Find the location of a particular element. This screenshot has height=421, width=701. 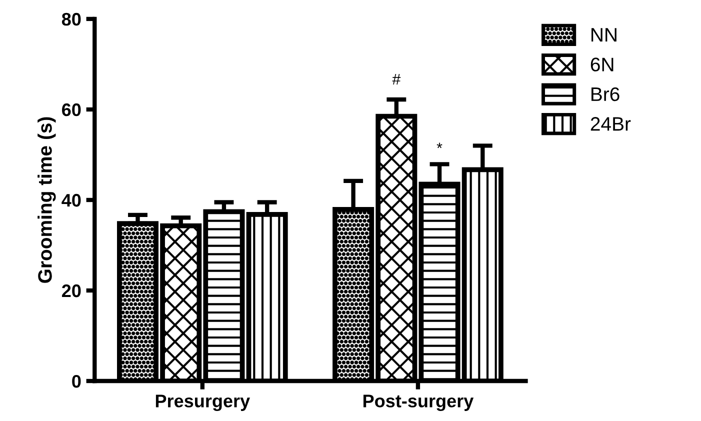

y-axis-title: Grooming time (s) is located at coordinates (47, 200).